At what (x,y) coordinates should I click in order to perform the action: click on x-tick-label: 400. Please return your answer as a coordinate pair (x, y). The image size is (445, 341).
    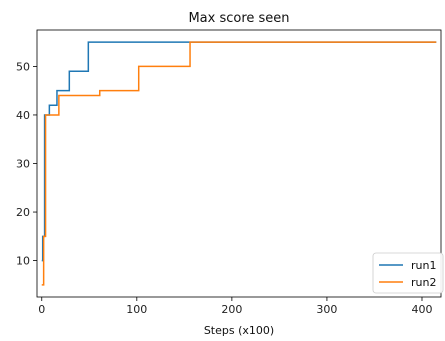
    Looking at the image, I should click on (421, 309).